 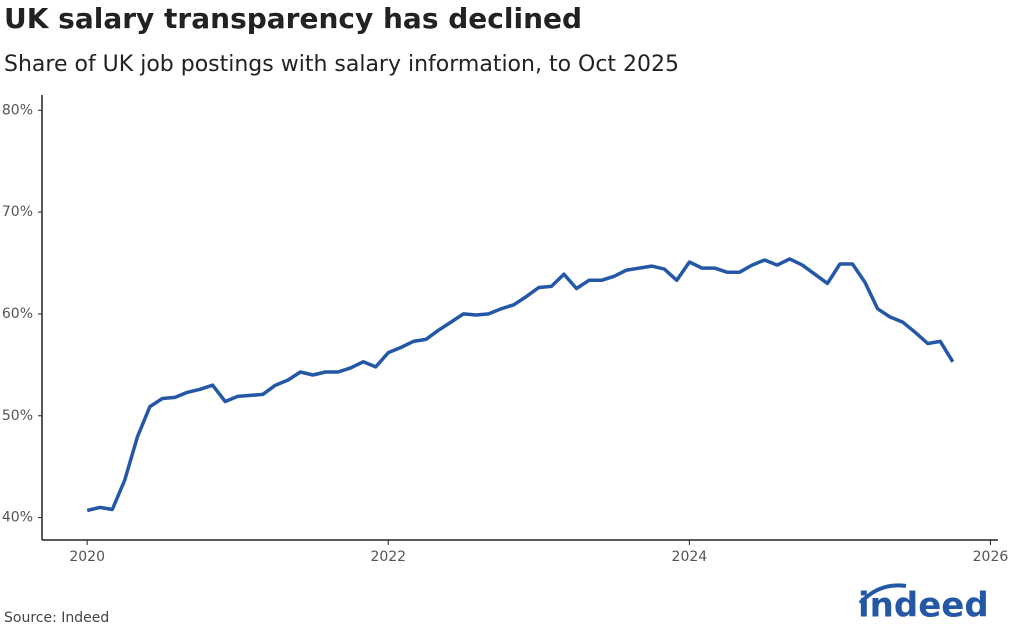 I want to click on source: Source: Indeed, so click(x=56, y=618).